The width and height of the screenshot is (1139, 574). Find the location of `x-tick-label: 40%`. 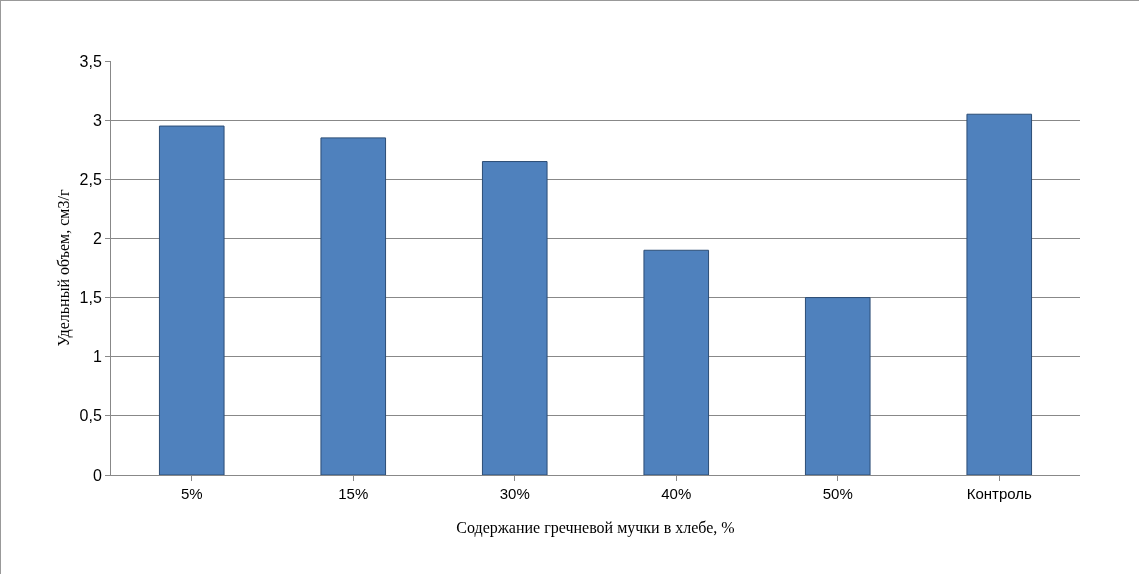

x-tick-label: 40% is located at coordinates (676, 493).